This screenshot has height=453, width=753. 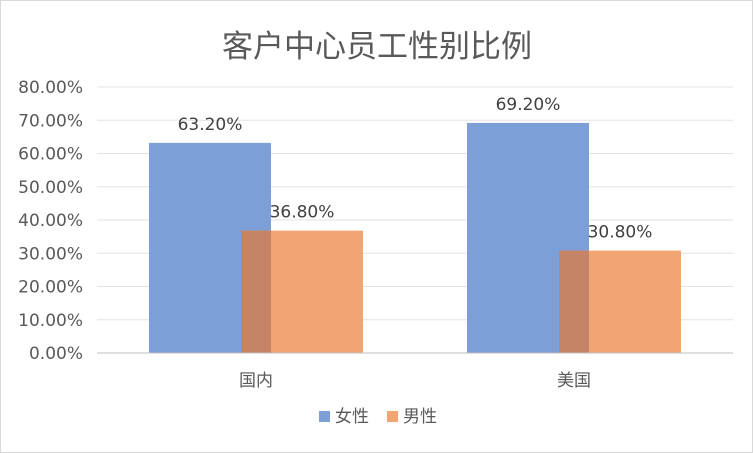 I want to click on chart-title: 客户中心员工性别比例, so click(x=377, y=47).